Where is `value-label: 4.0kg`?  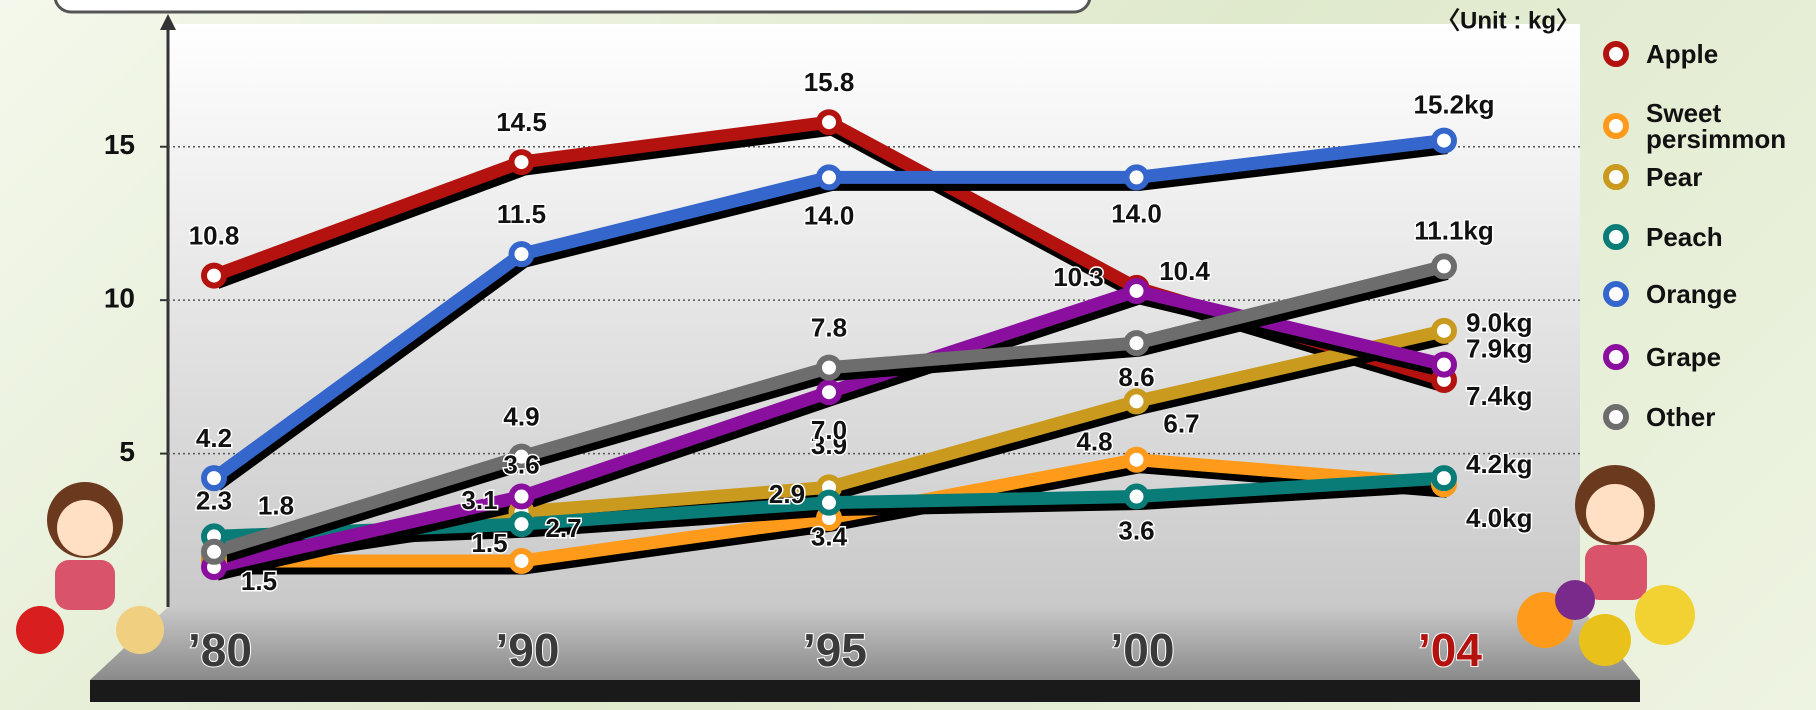 value-label: 4.0kg is located at coordinates (1499, 518).